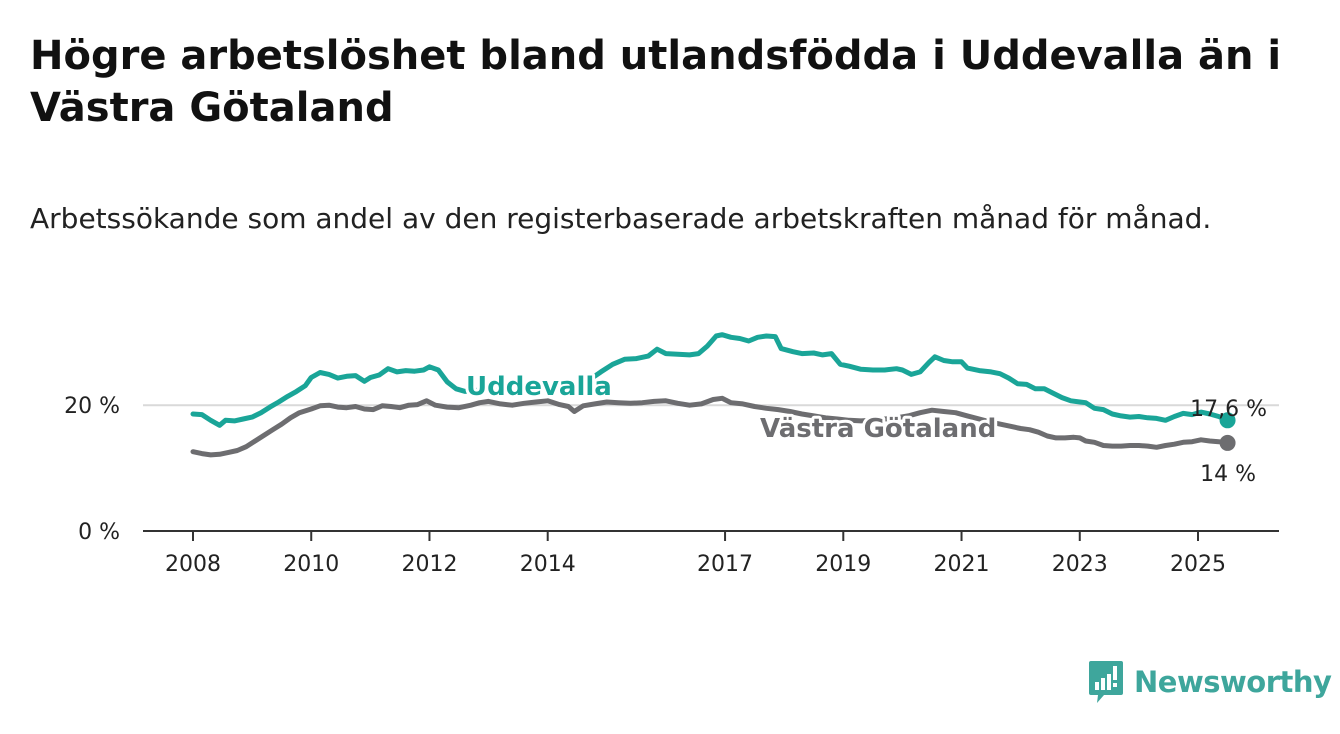 The image size is (1340, 734). What do you see at coordinates (1228, 474) in the screenshot?
I see `end-value-vastra-gotaland: 14 %` at bounding box center [1228, 474].